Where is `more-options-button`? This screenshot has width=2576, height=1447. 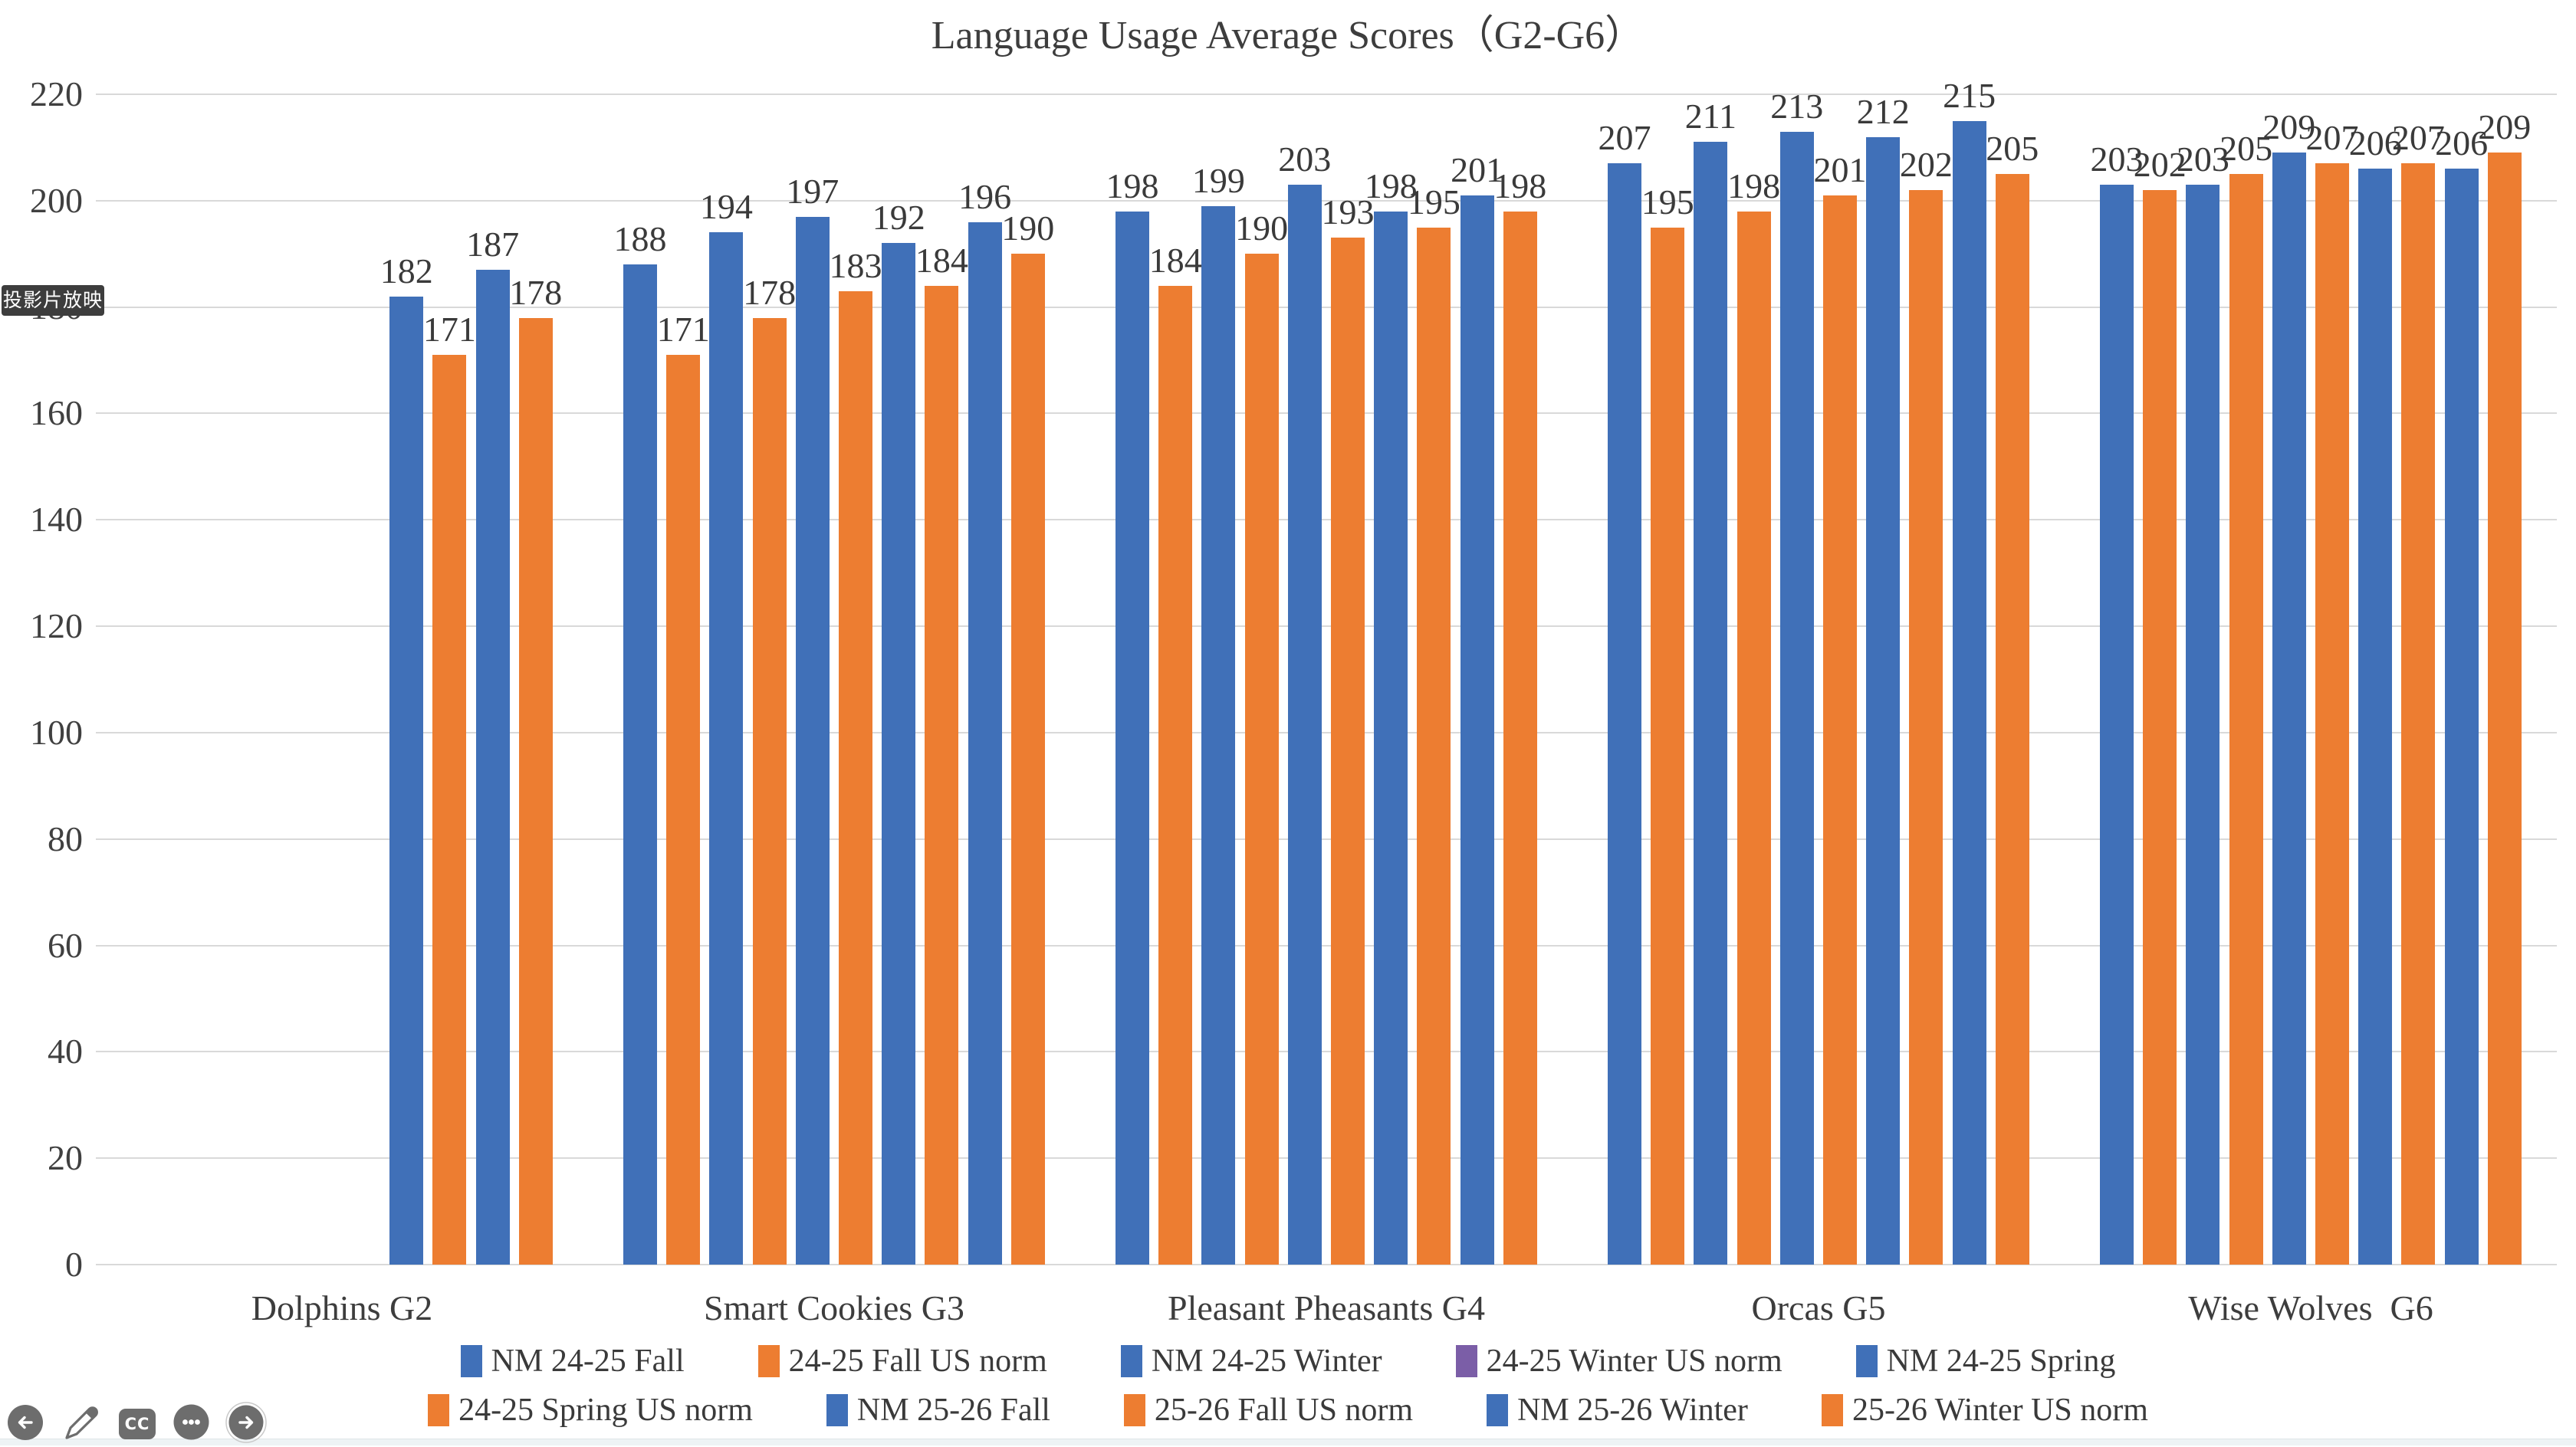
more-options-button is located at coordinates (191, 1424).